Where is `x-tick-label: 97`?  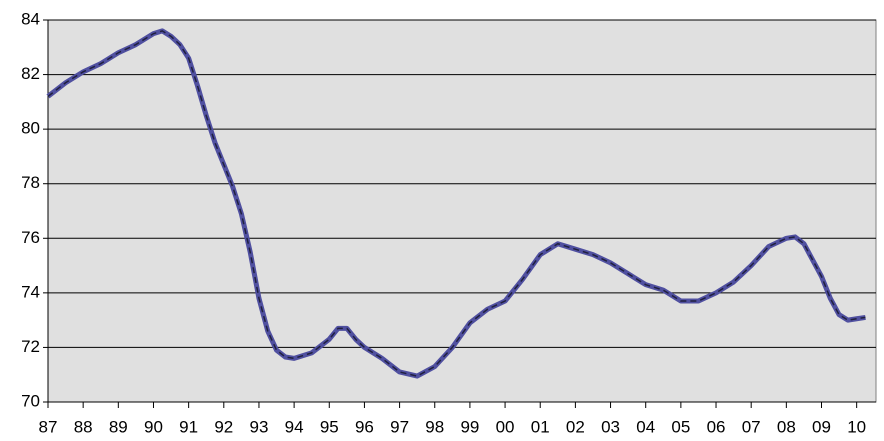 x-tick-label: 97 is located at coordinates (399, 426).